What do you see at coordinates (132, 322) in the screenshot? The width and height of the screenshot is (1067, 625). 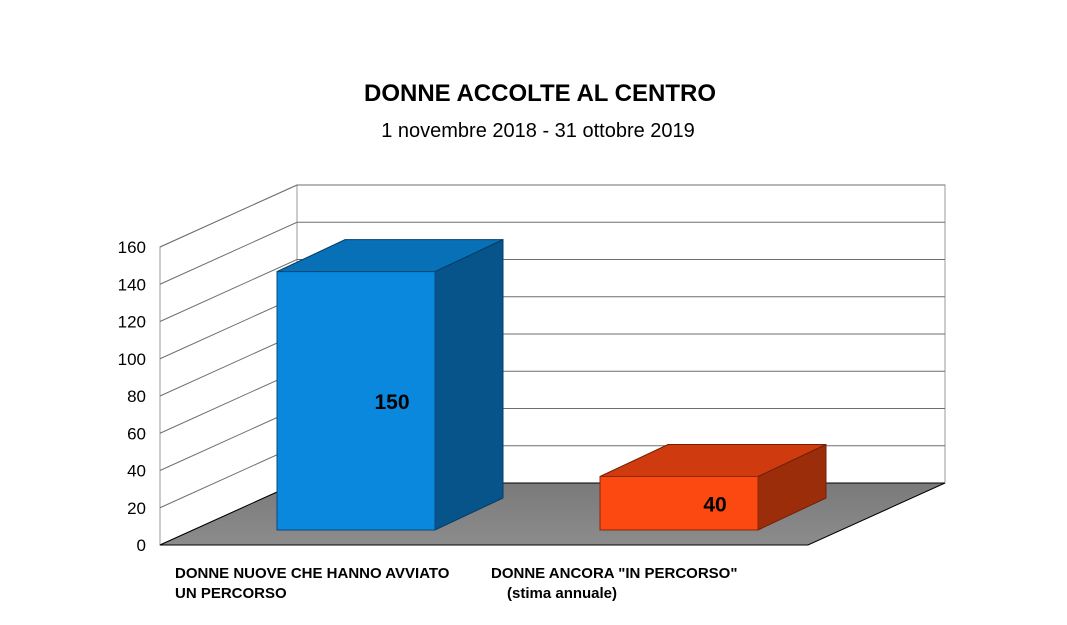 I see `y-tick-label: 120` at bounding box center [132, 322].